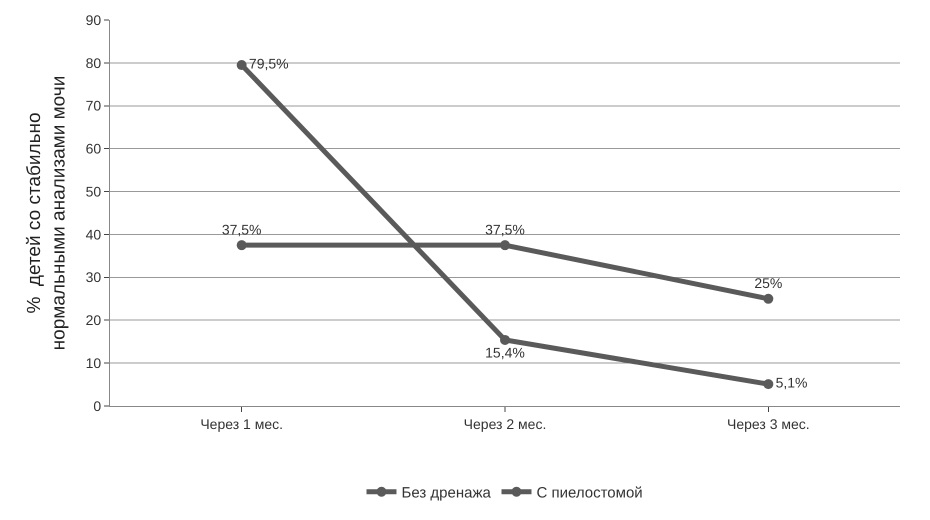 Image resolution: width=930 pixels, height=520 pixels. What do you see at coordinates (94, 106) in the screenshot?
I see `y-tick-label: 70` at bounding box center [94, 106].